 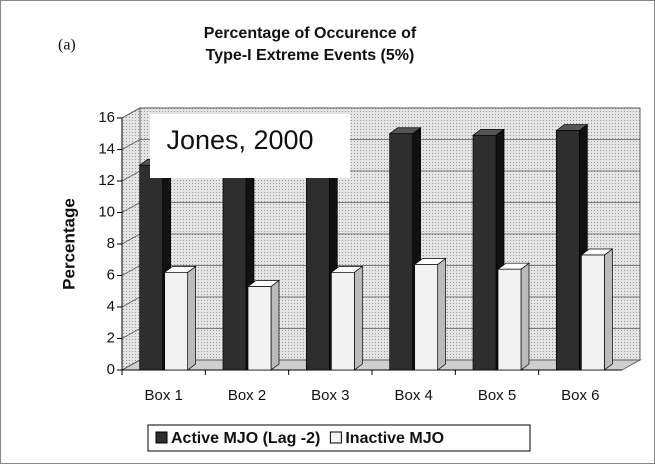 What do you see at coordinates (68, 244) in the screenshot?
I see `y-axis-label: Percentage` at bounding box center [68, 244].